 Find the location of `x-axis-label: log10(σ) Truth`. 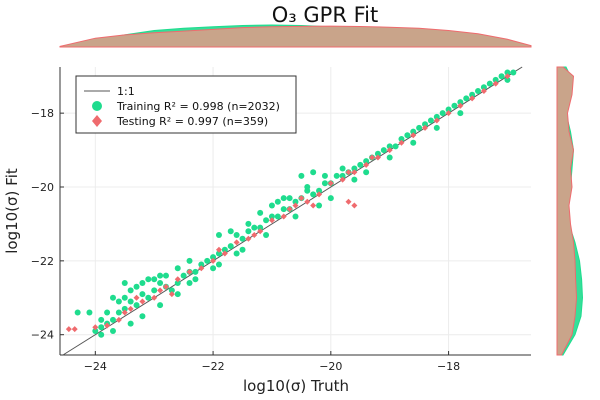

x-axis-label: log10(σ) Truth is located at coordinates (296, 386).